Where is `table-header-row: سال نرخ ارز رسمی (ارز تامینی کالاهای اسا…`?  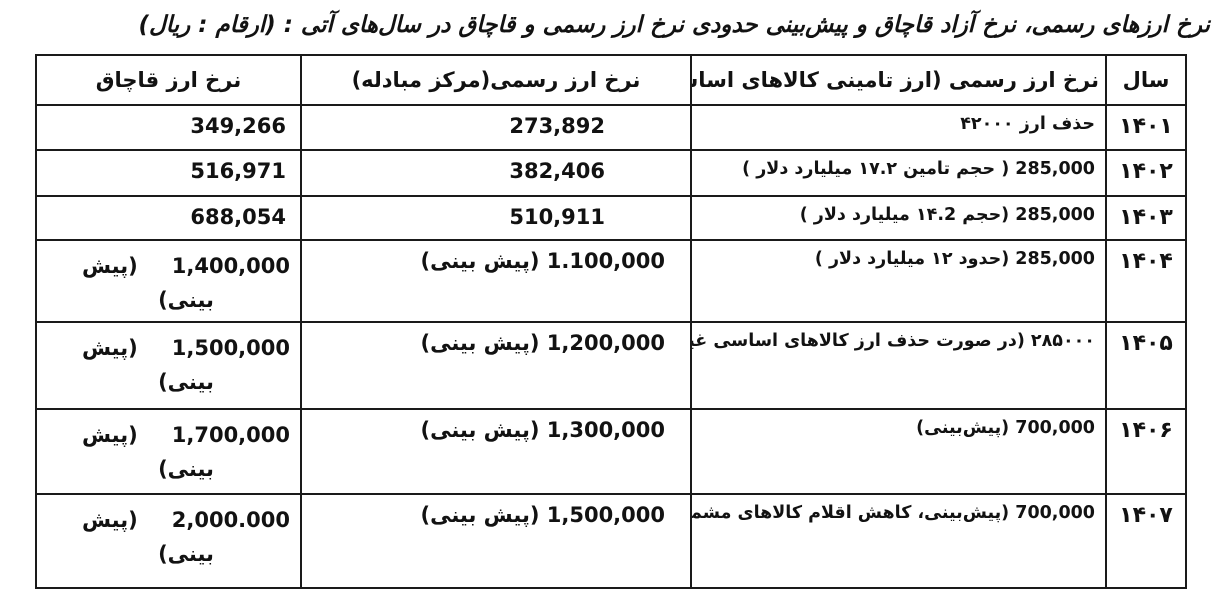
table-header-row: سال نرخ ارز رسمی (ارز تامینی کالاهای اسا… is located at coordinates (611, 79).